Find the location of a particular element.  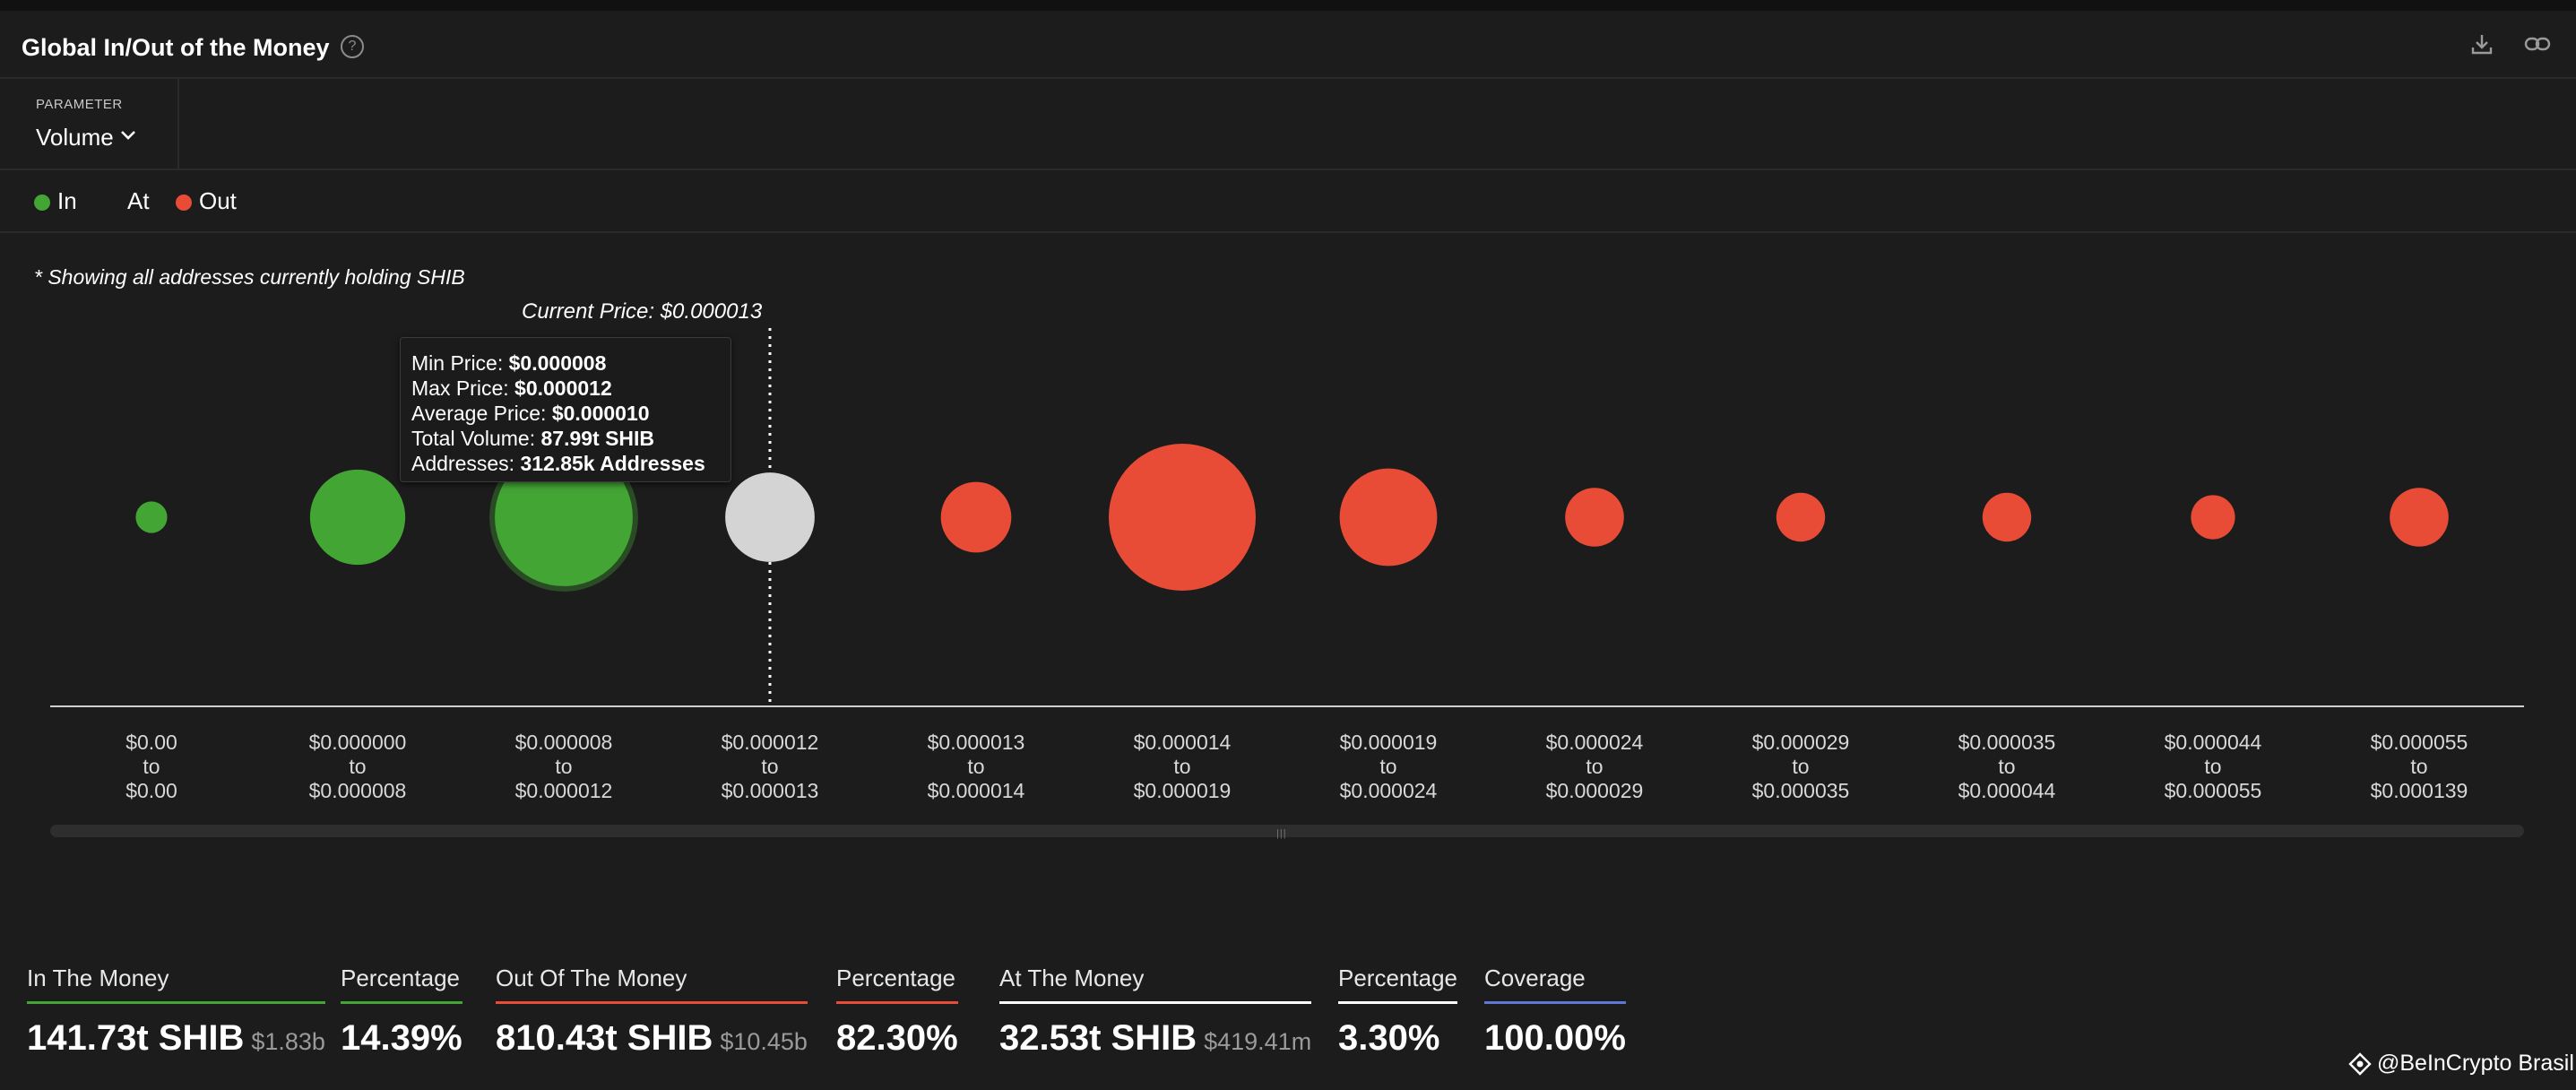

stat-value: 100.00% is located at coordinates (1555, 1038).